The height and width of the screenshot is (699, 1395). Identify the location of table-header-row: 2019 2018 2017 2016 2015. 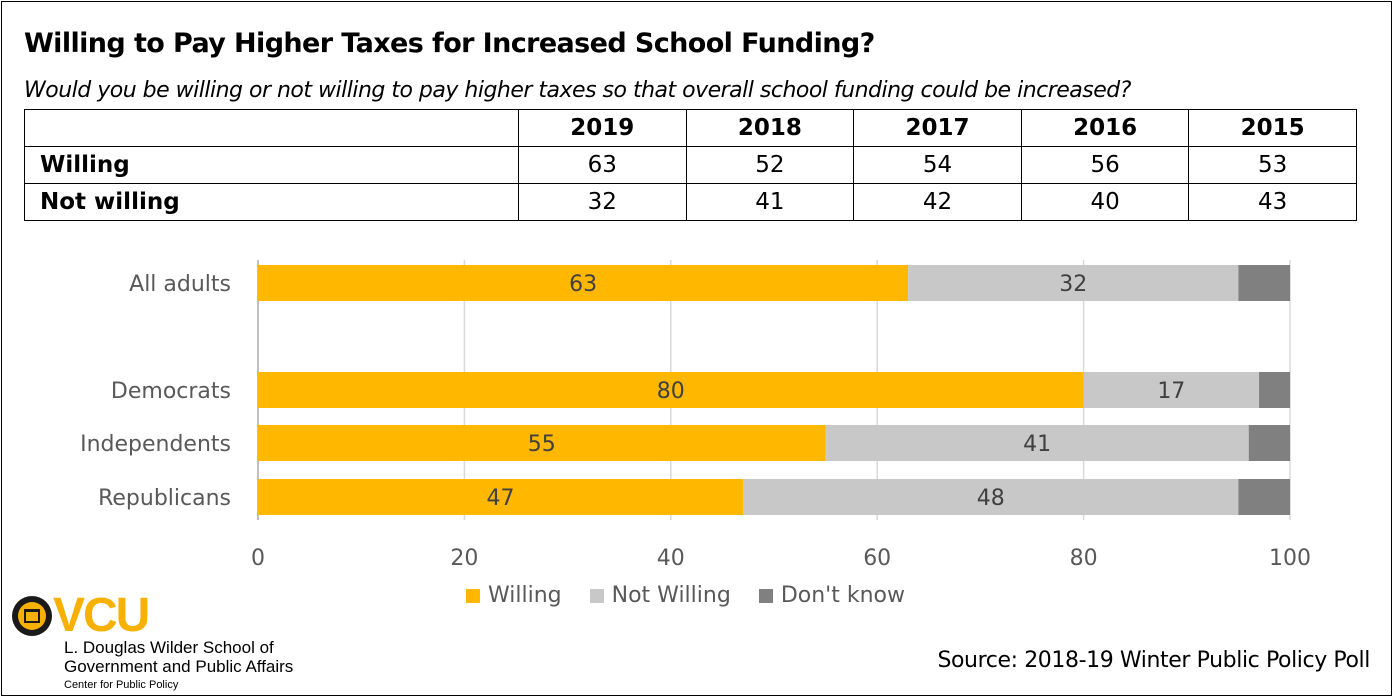
(690, 128).